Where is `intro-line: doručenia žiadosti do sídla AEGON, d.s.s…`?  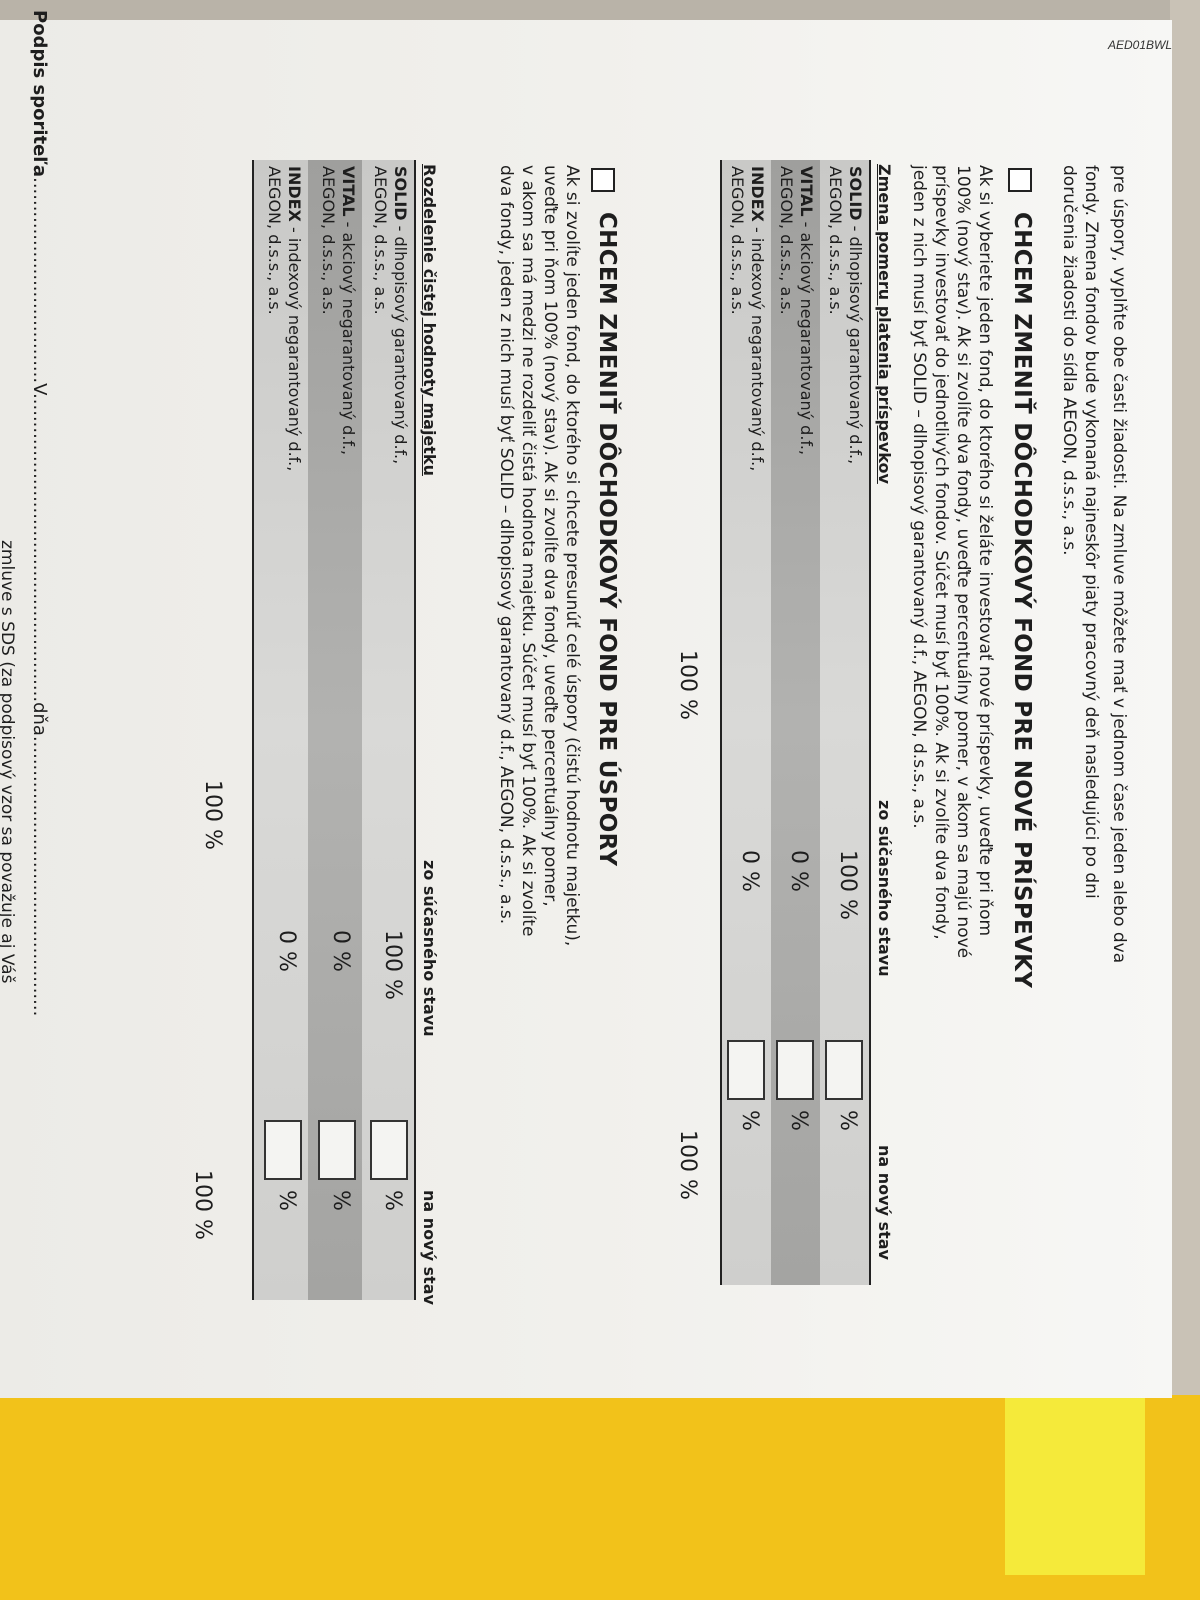
intro-line: doručenia žiadosti do sídla AEGON, d.s.s… is located at coordinates (1069, 360).